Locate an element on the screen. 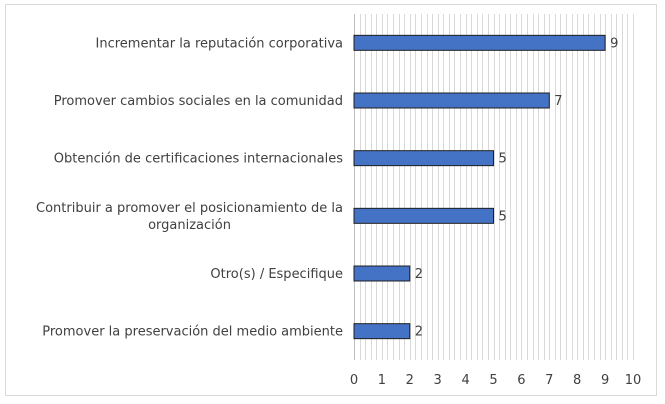 This screenshot has width=665, height=404. x-tick-label: 10 is located at coordinates (633, 380).